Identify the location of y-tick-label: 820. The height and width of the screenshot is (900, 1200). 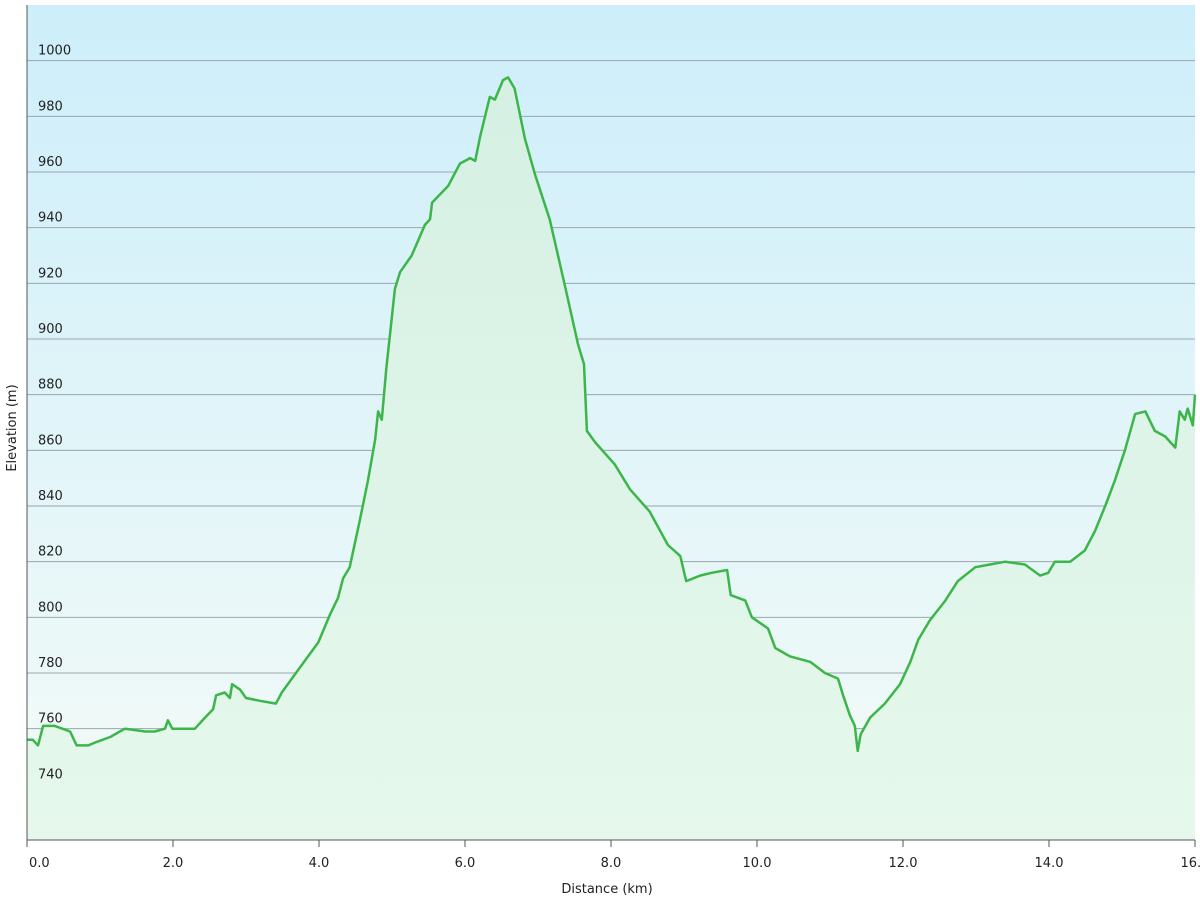
(50, 552).